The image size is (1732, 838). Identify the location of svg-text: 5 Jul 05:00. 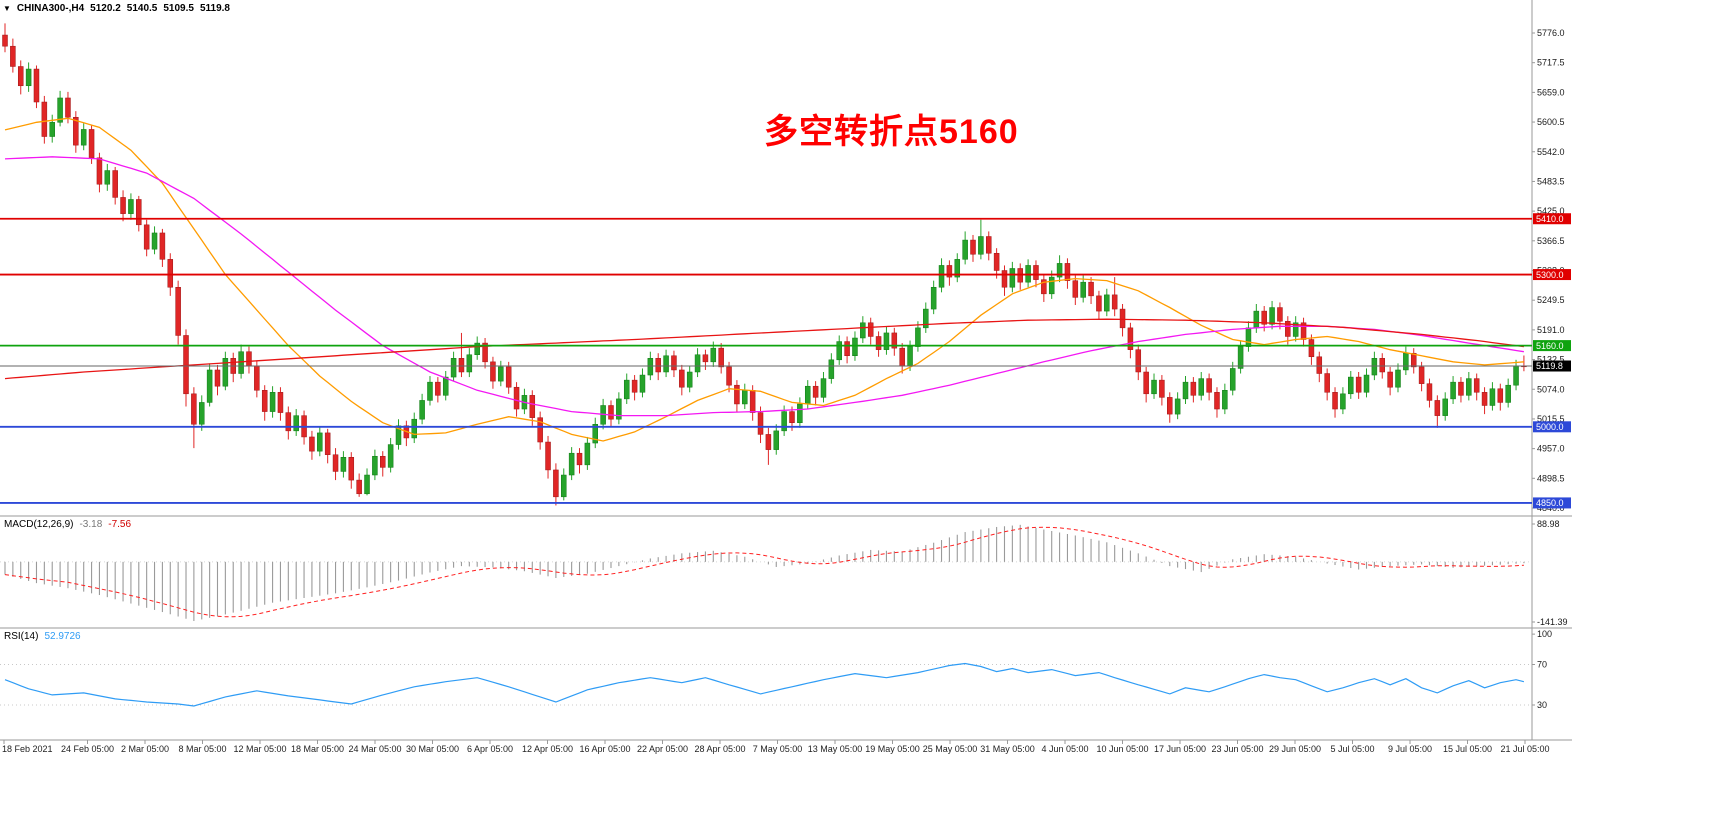
(1352, 749).